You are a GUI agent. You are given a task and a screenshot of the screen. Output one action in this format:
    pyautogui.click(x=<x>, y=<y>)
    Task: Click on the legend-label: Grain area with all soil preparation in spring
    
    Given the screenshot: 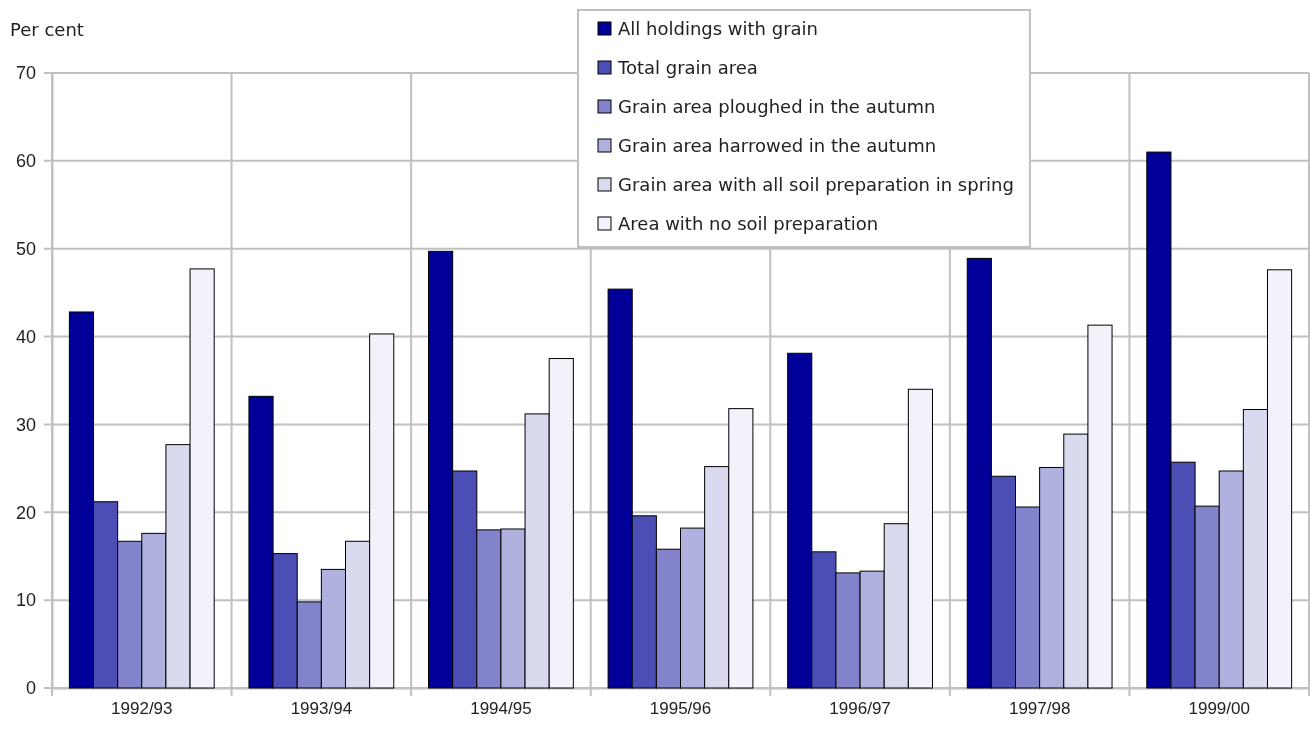 What is the action you would take?
    pyautogui.click(x=816, y=184)
    